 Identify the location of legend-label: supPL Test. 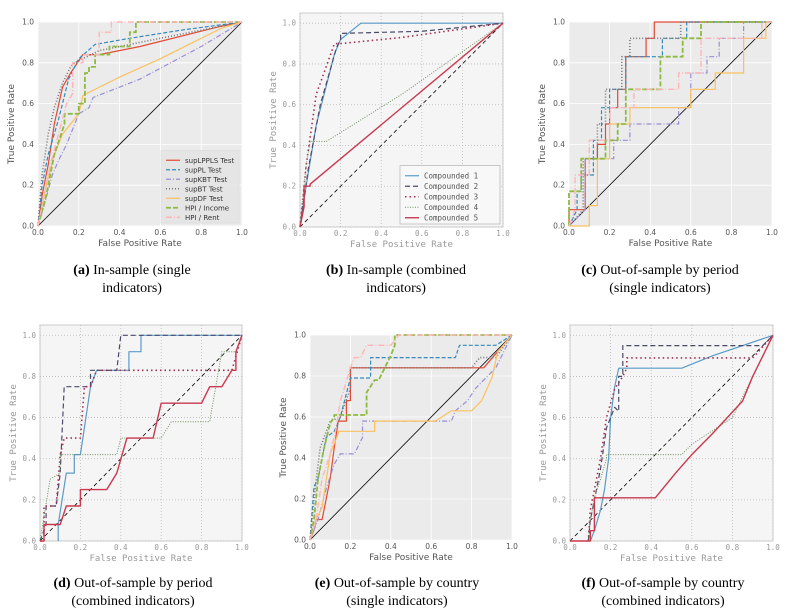
(203, 170).